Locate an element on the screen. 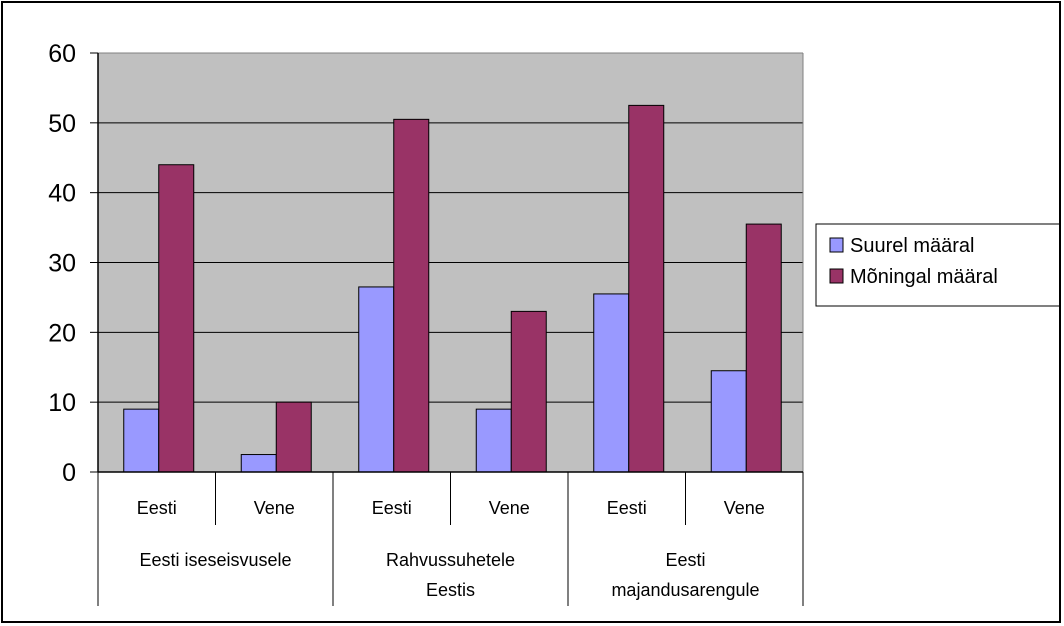 The height and width of the screenshot is (626, 1064). y-tick-label: 10 is located at coordinates (62, 403).